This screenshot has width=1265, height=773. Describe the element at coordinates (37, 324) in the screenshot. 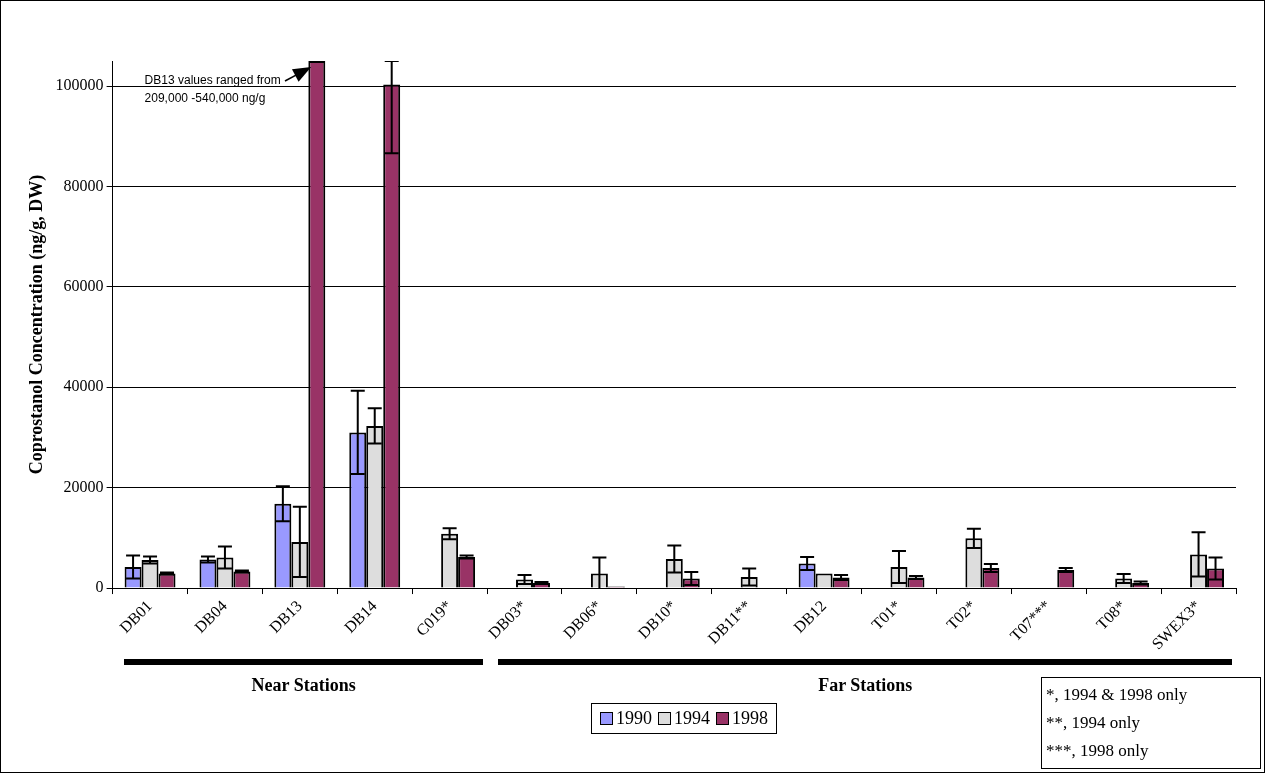

I see `y-axis-title: Coprostanol Concentration (ng/g, DW)` at that location.